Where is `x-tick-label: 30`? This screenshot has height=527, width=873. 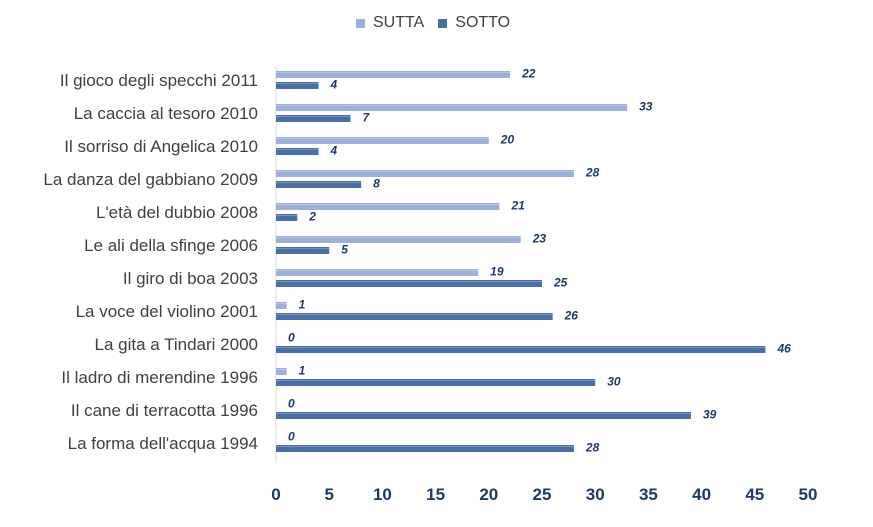
x-tick-label: 30 is located at coordinates (595, 494).